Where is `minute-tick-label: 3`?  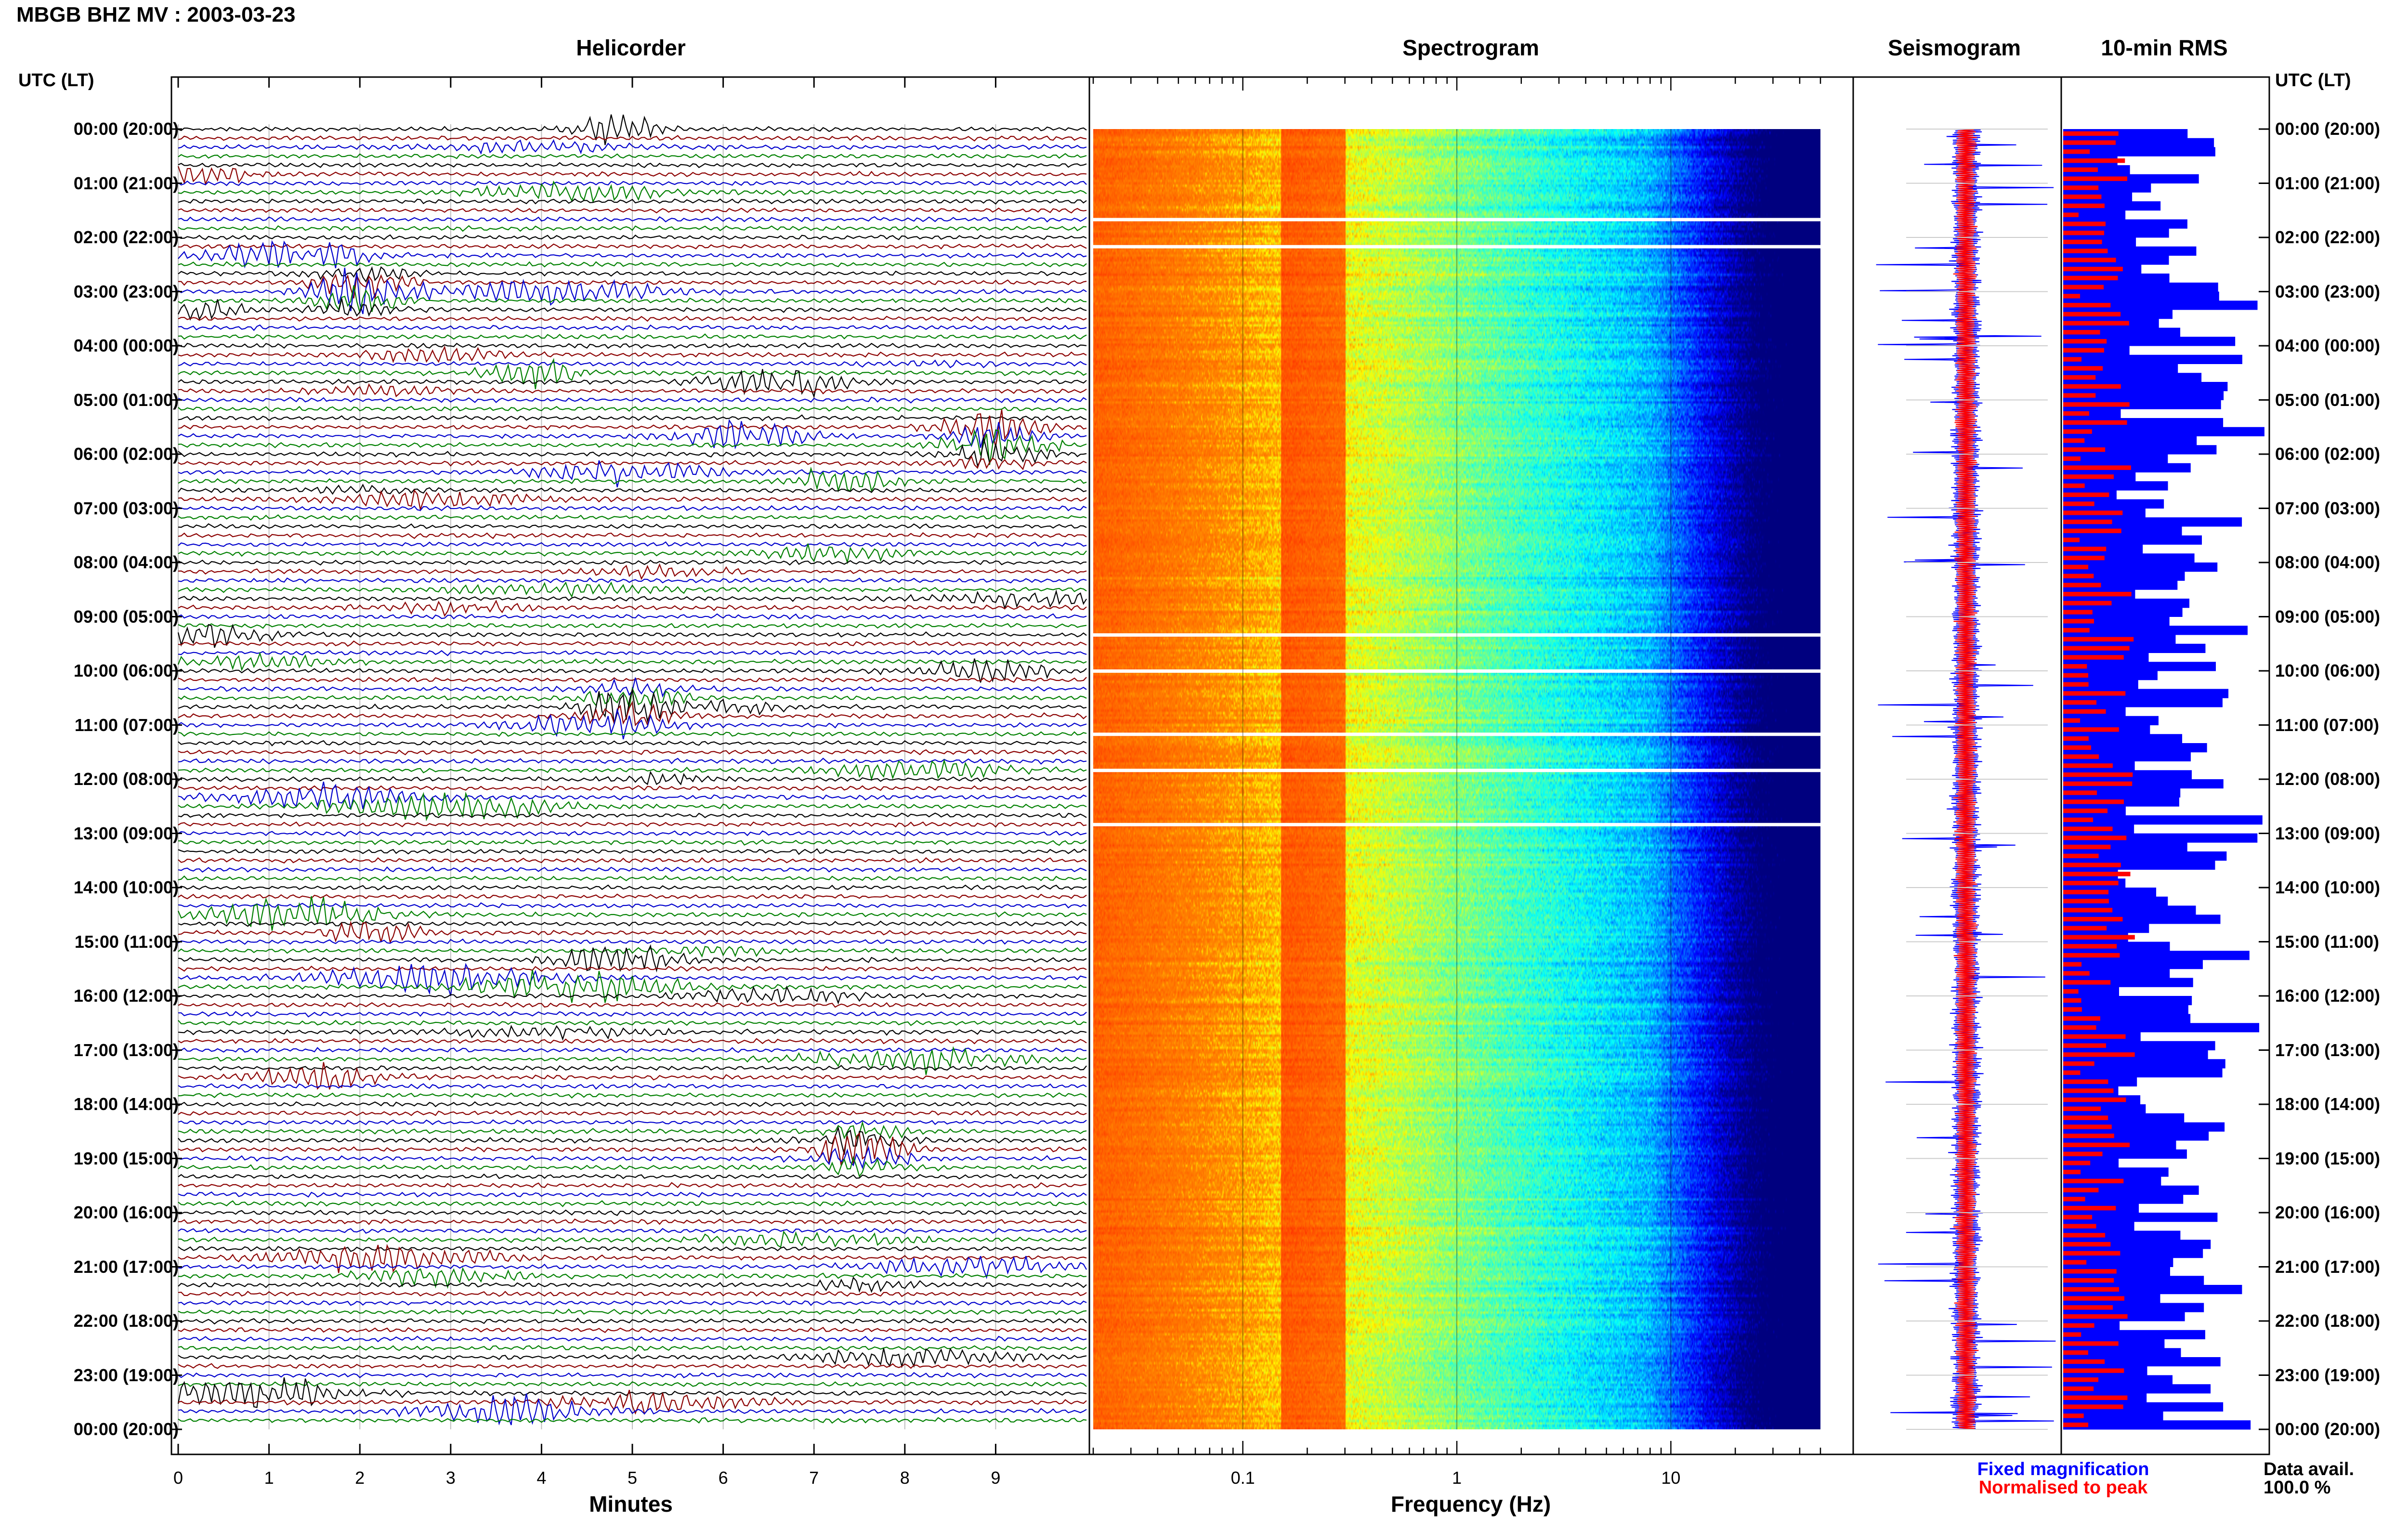
minute-tick-label: 3 is located at coordinates (450, 1478).